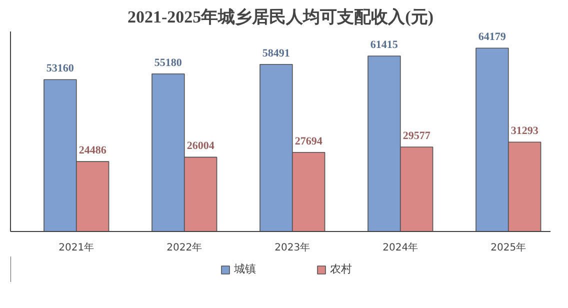  What do you see at coordinates (492, 37) in the screenshot?
I see `data-label: 64179` at bounding box center [492, 37].